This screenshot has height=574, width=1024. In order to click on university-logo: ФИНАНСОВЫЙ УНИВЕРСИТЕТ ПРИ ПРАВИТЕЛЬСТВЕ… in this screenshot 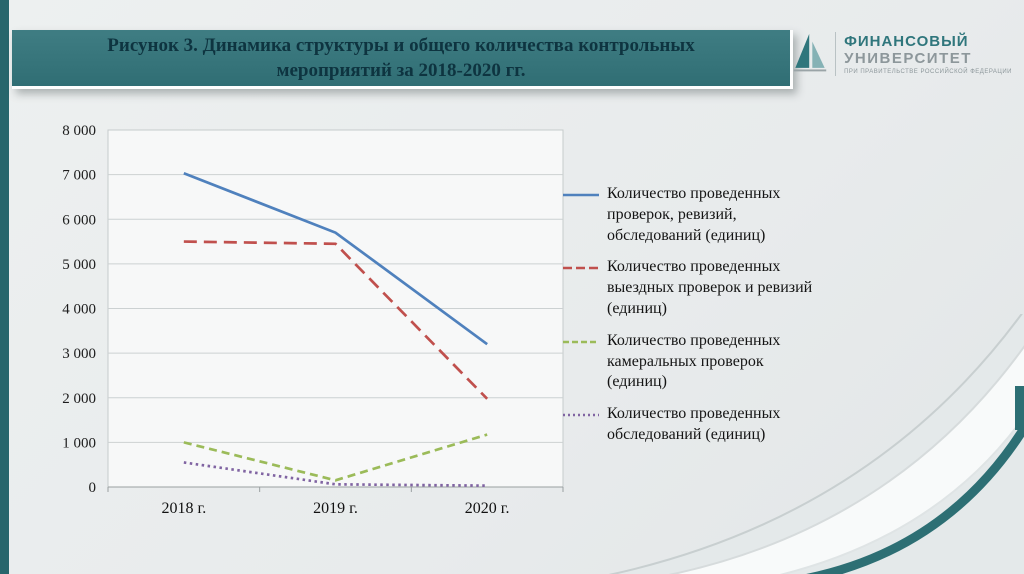, I will do `click(902, 54)`.